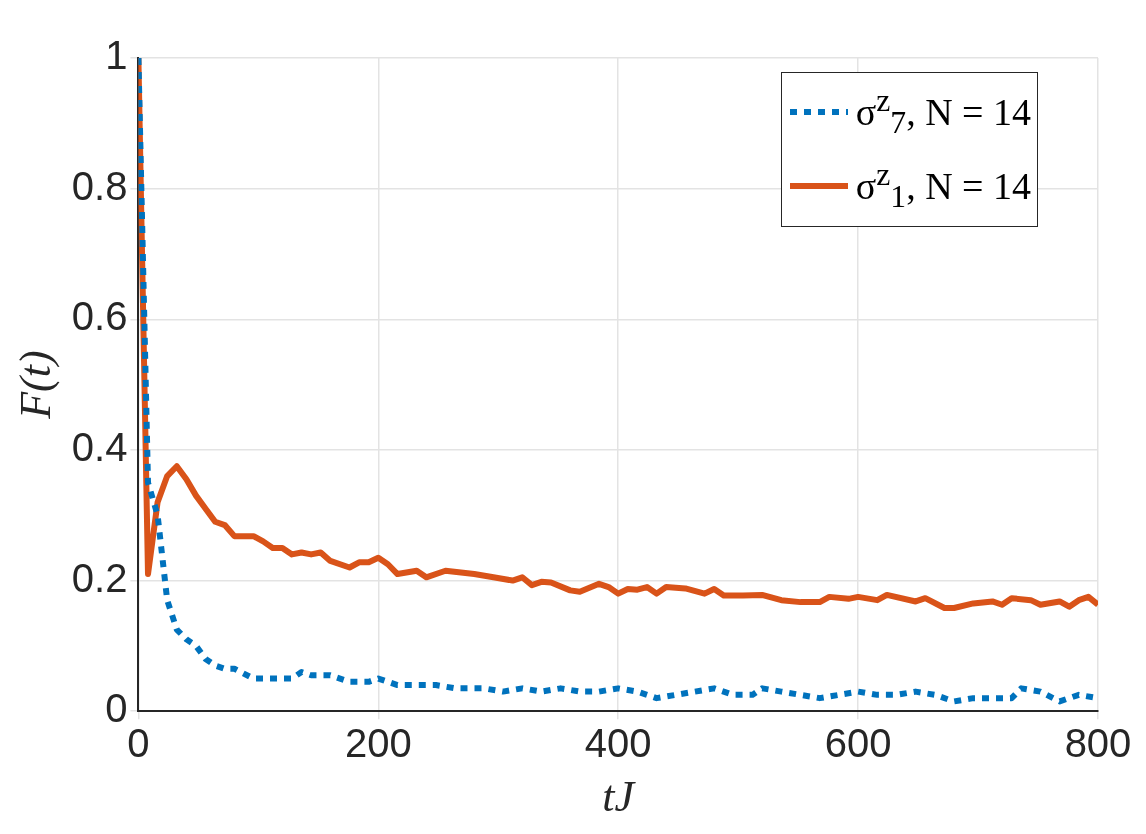  What do you see at coordinates (943, 112) in the screenshot?
I see `legend-label: σ$^{z}$$_{7}$, N = 14` at bounding box center [943, 112].